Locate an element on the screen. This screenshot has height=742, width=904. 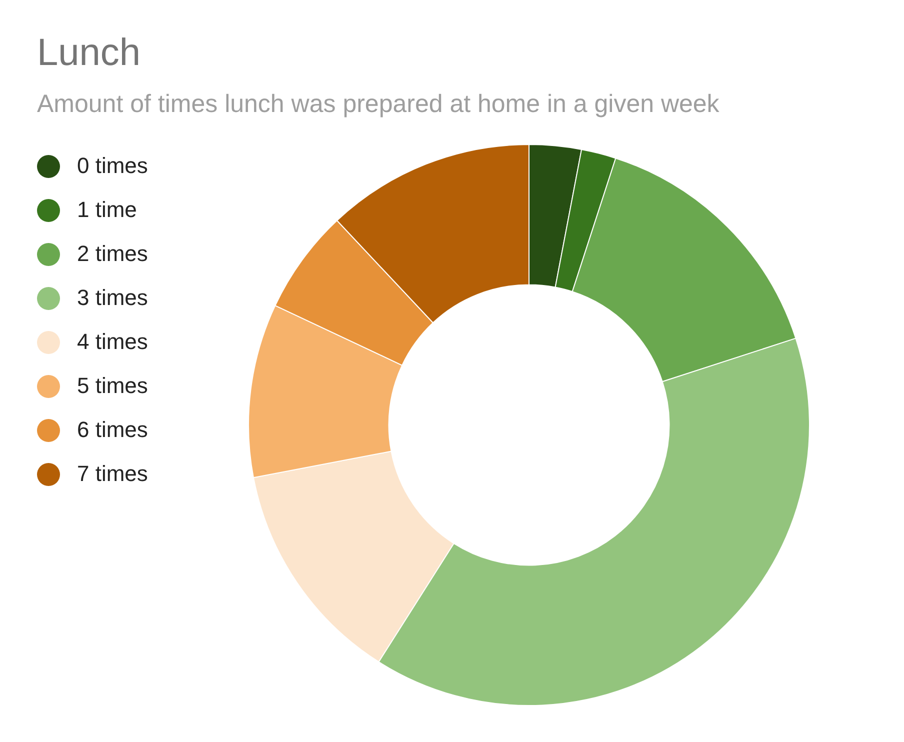
legend-label: 2 times is located at coordinates (112, 254).